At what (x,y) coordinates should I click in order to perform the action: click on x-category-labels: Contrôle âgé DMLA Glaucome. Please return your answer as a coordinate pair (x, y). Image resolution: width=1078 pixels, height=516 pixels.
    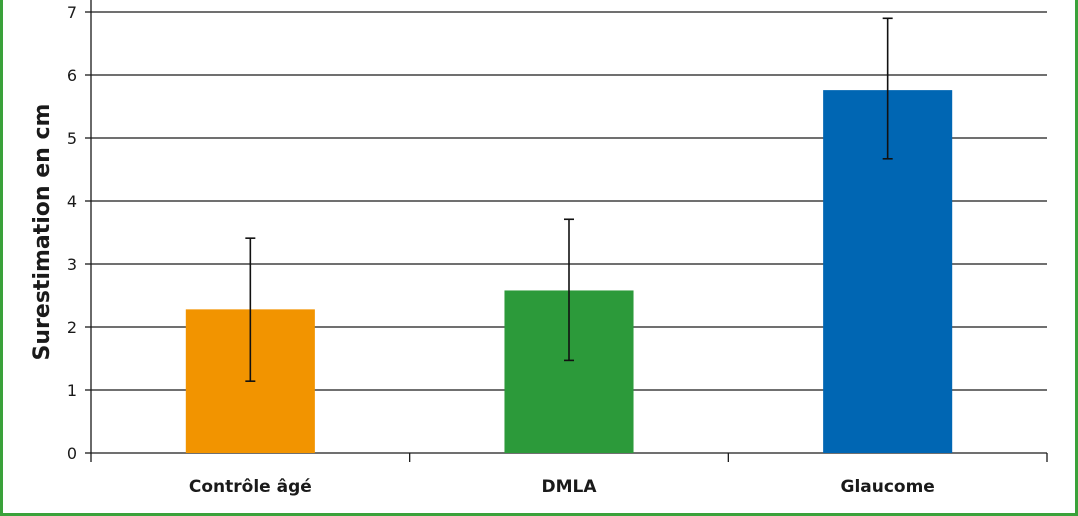
    Looking at the image, I should click on (562, 487).